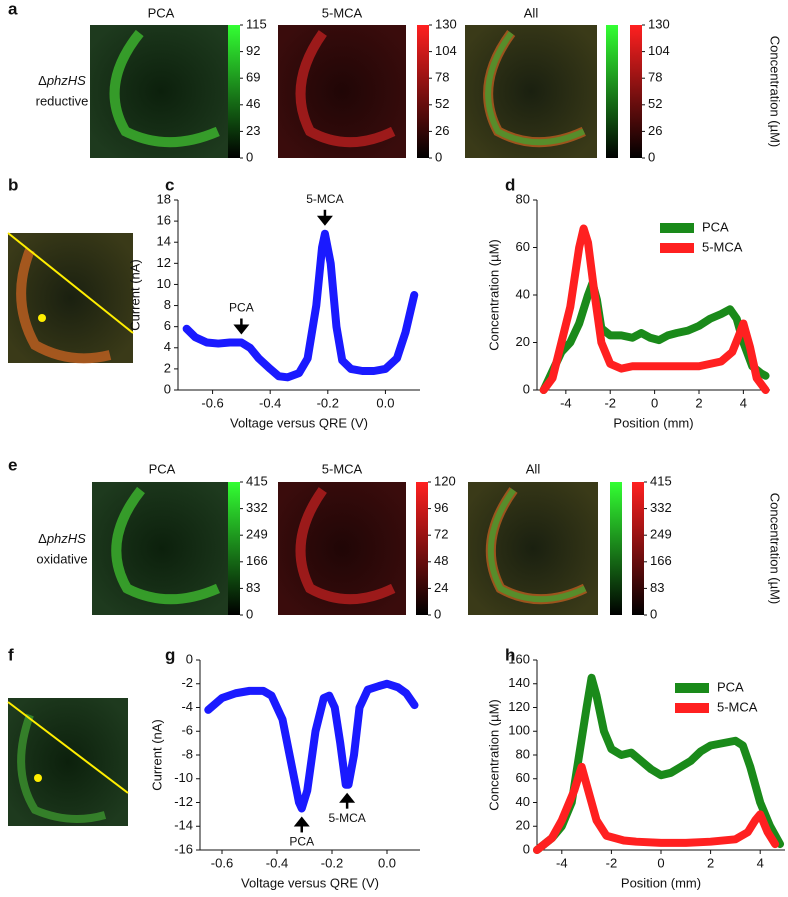  Describe the element at coordinates (660, 862) in the screenshot. I see `x-tick-label: 0` at that location.